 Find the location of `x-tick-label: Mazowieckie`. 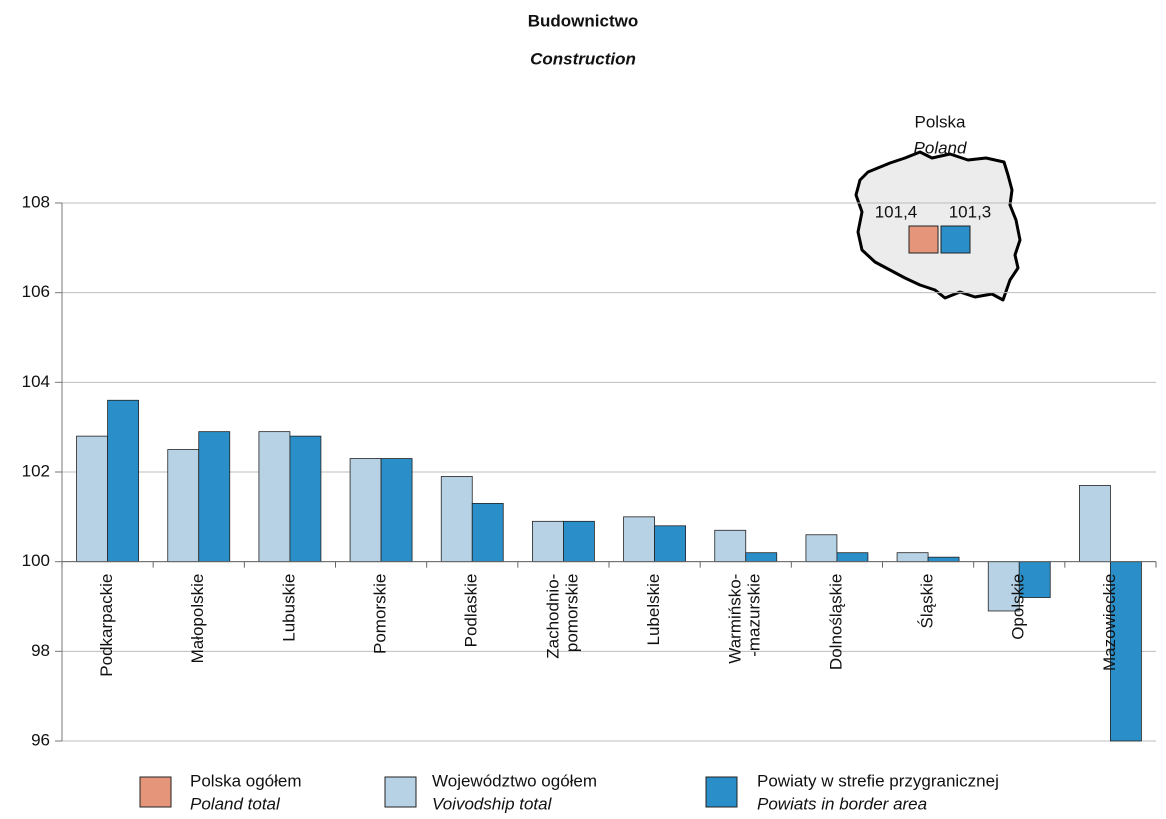

x-tick-label: Mazowieckie is located at coordinates (1109, 622).